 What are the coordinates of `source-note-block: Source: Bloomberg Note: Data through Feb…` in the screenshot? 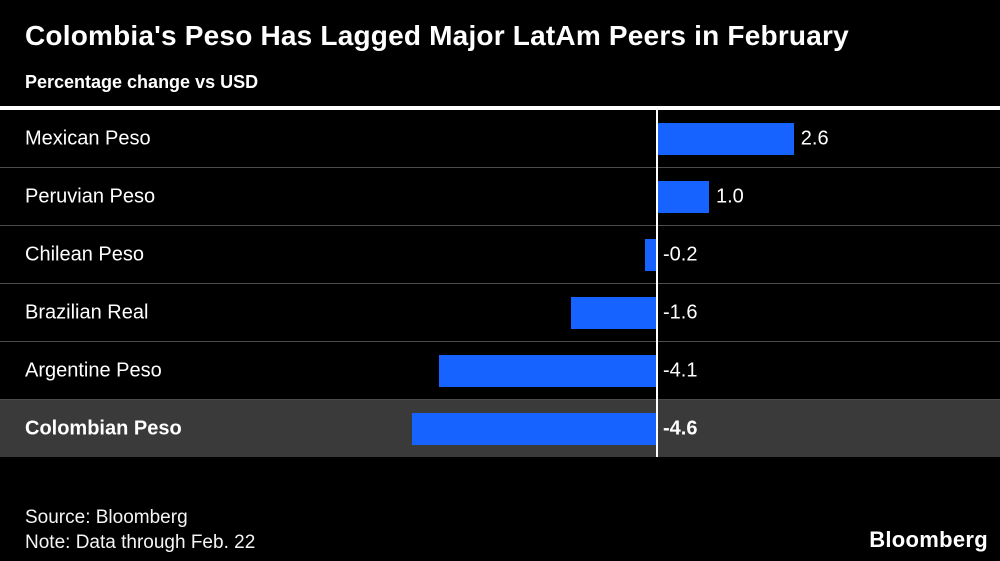 It's located at (140, 530).